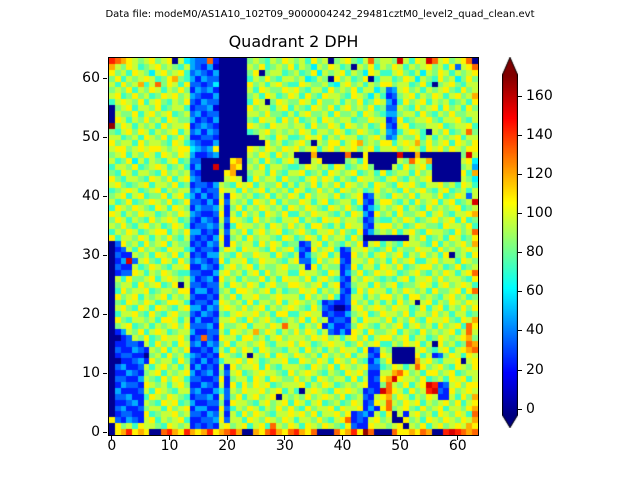 This screenshot has height=480, width=640. What do you see at coordinates (535, 369) in the screenshot?
I see `colorbar-tick-label: 20` at bounding box center [535, 369].